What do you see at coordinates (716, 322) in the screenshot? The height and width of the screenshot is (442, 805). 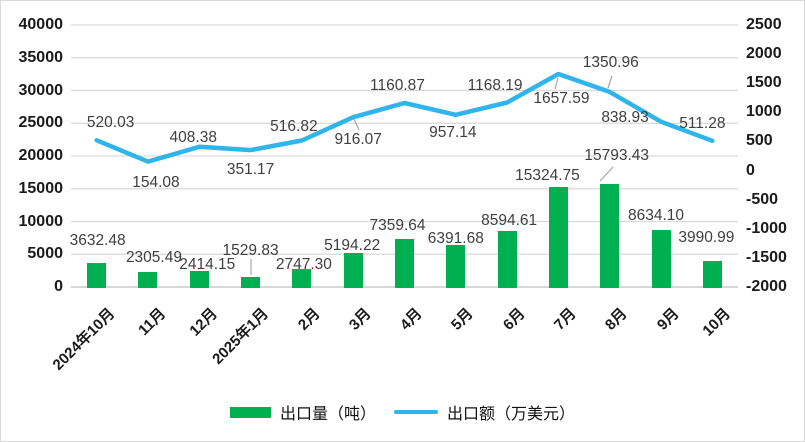 I see `x-axis-category-label: 10月` at bounding box center [716, 322].